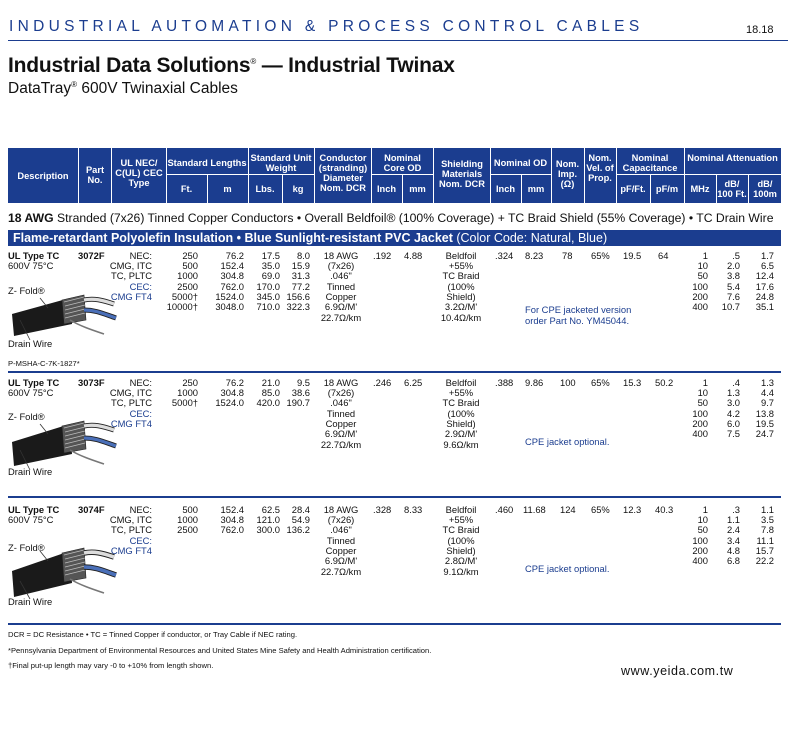 This screenshot has height=742, width=796. What do you see at coordinates (700, 189) in the screenshot?
I see `header-mhz: MHz` at bounding box center [700, 189].